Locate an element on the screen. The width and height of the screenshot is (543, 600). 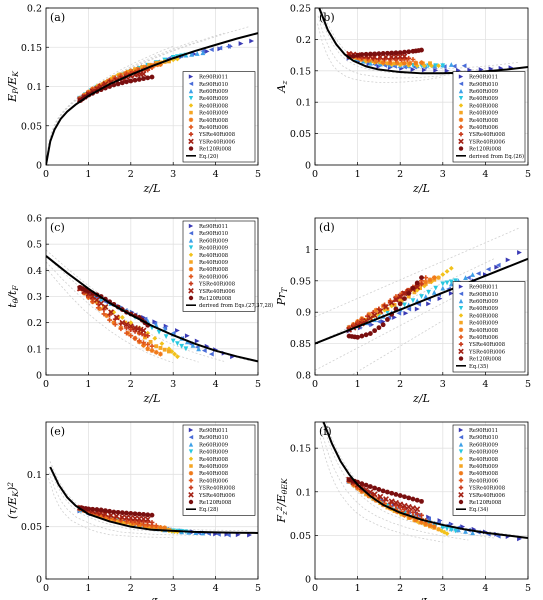
x-tick-label: 0 is located at coordinates (46, 384).